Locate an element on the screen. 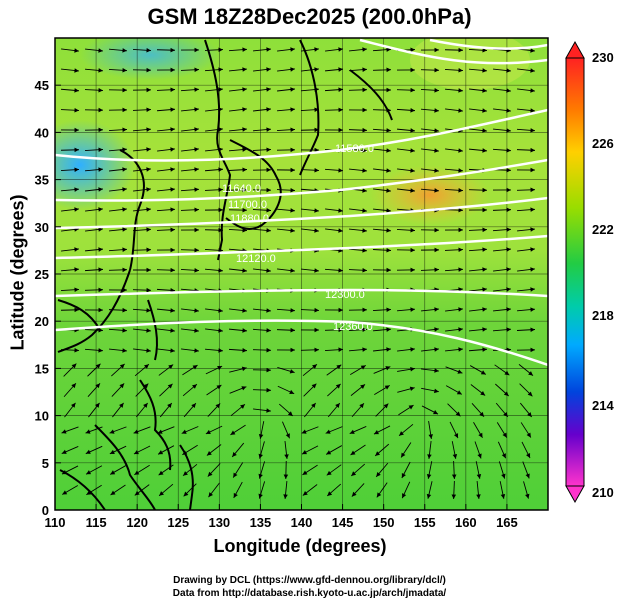 This screenshot has width=619, height=605. x-tick-label: 165 is located at coordinates (507, 522).